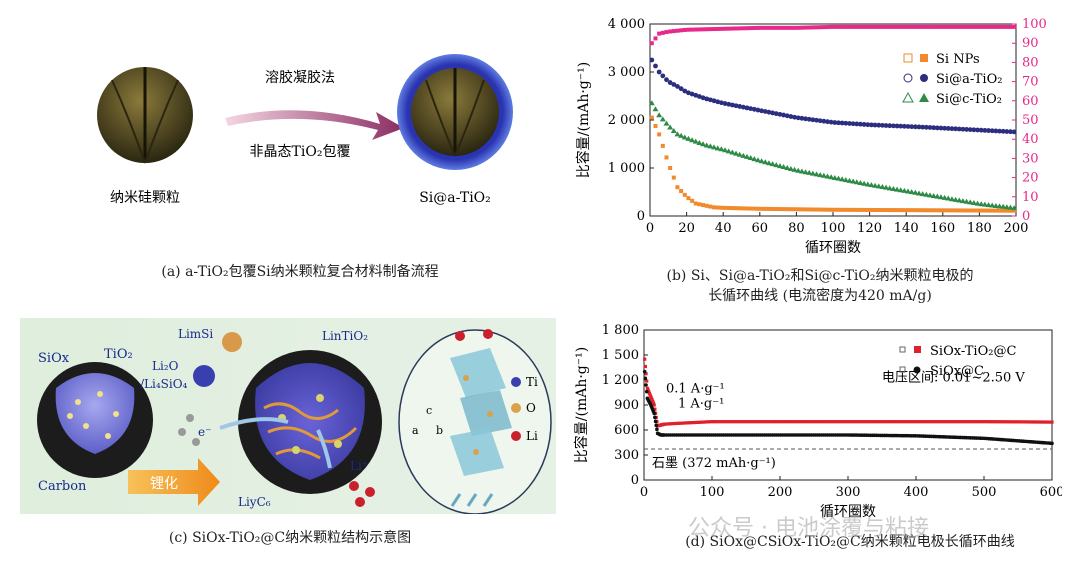  I want to click on y2-tick-label: 90, so click(1030, 43).